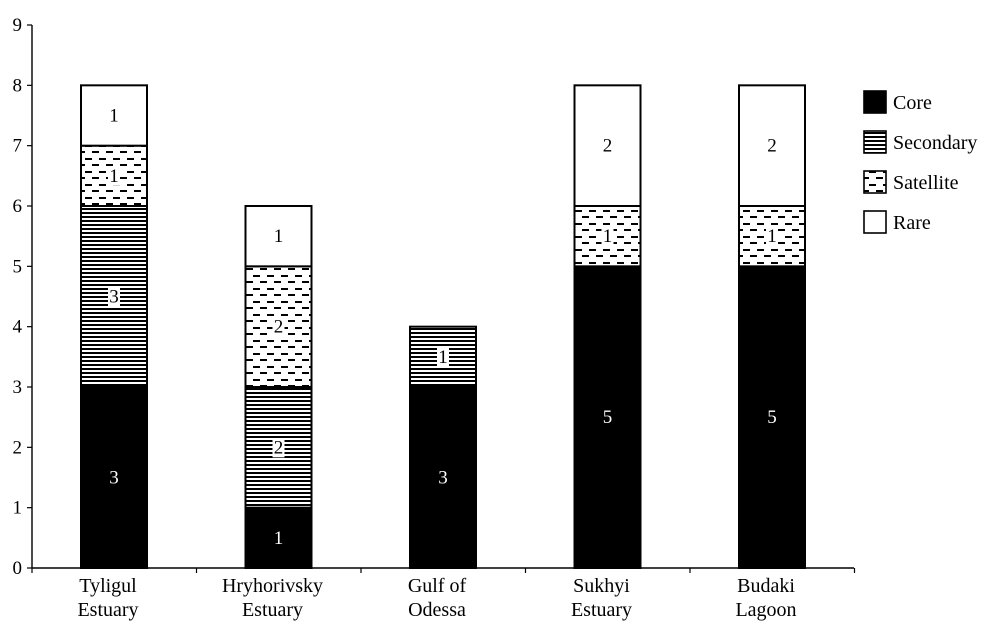  I want to click on legend: Core Secondary Satellite Rare, so click(920, 162).